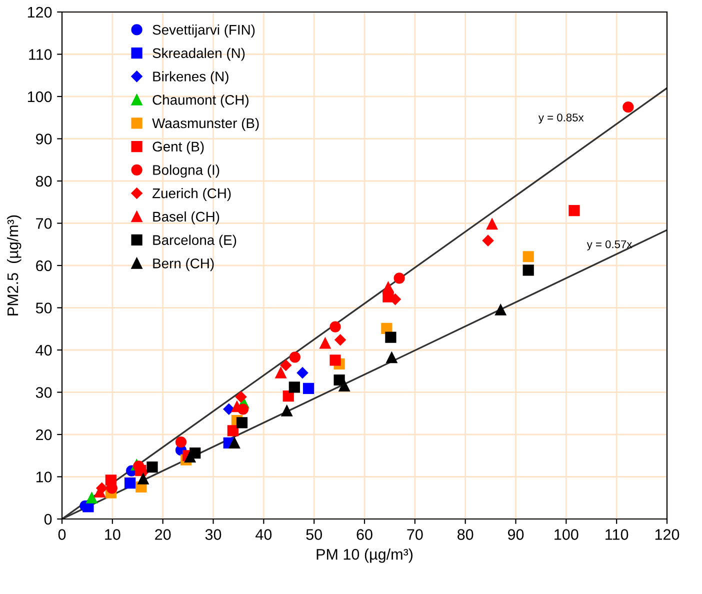 This screenshot has width=702, height=594. What do you see at coordinates (44, 139) in the screenshot?
I see `y-tick-label: 90` at bounding box center [44, 139].